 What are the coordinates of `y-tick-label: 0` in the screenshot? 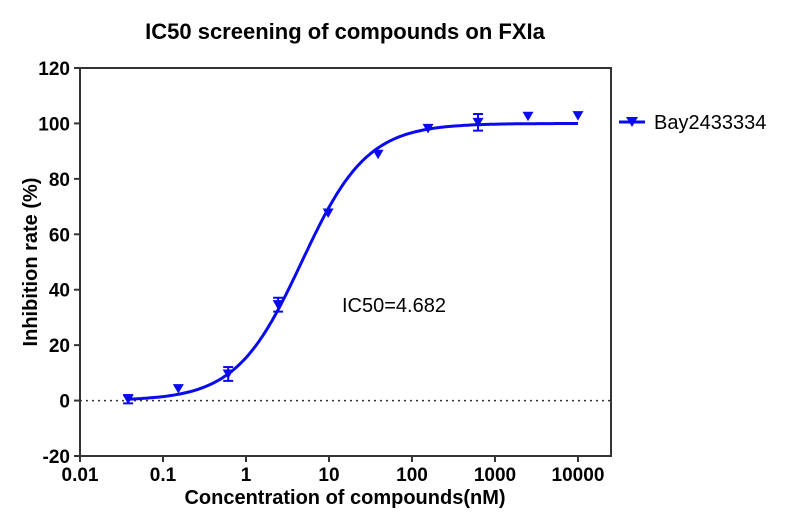 It's located at (64, 402).